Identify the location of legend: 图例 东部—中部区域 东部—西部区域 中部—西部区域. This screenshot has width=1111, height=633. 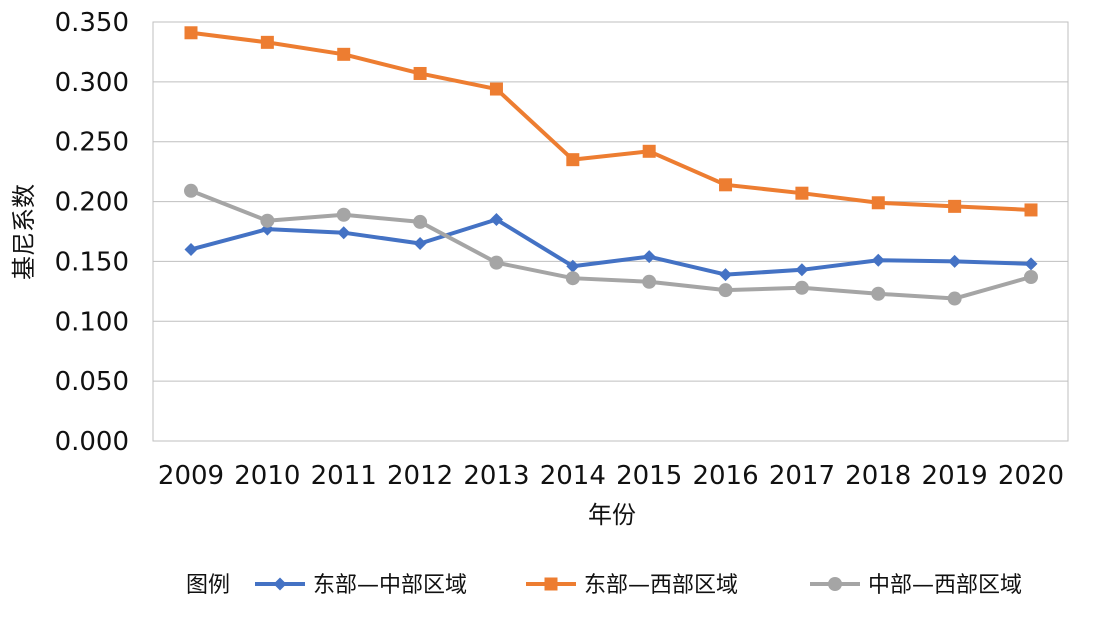
(604, 585).